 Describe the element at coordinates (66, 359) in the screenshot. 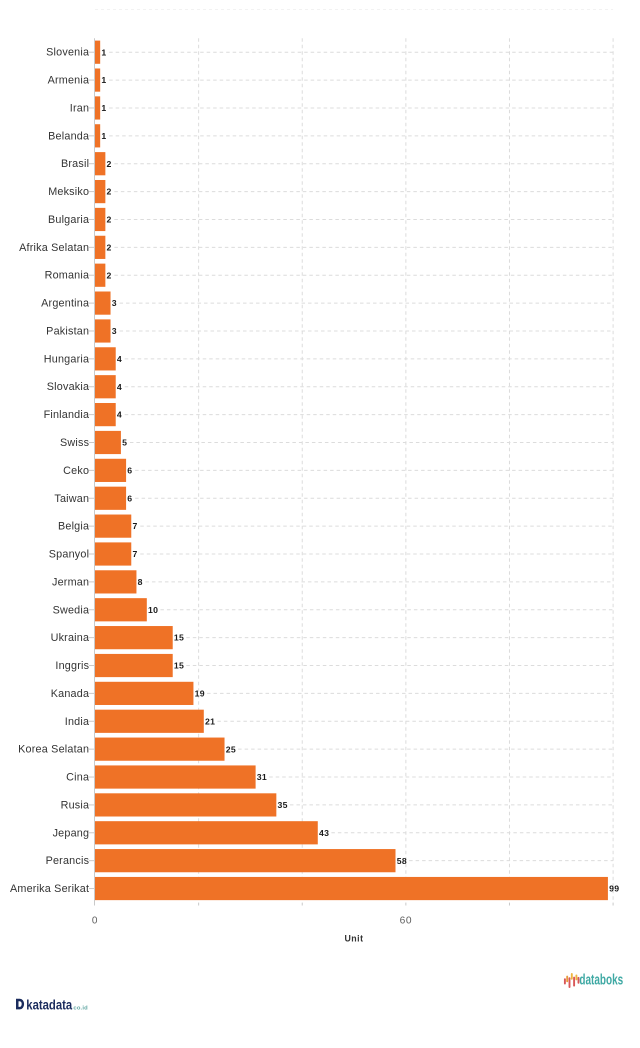

I see `svg-text: Hungaria` at that location.